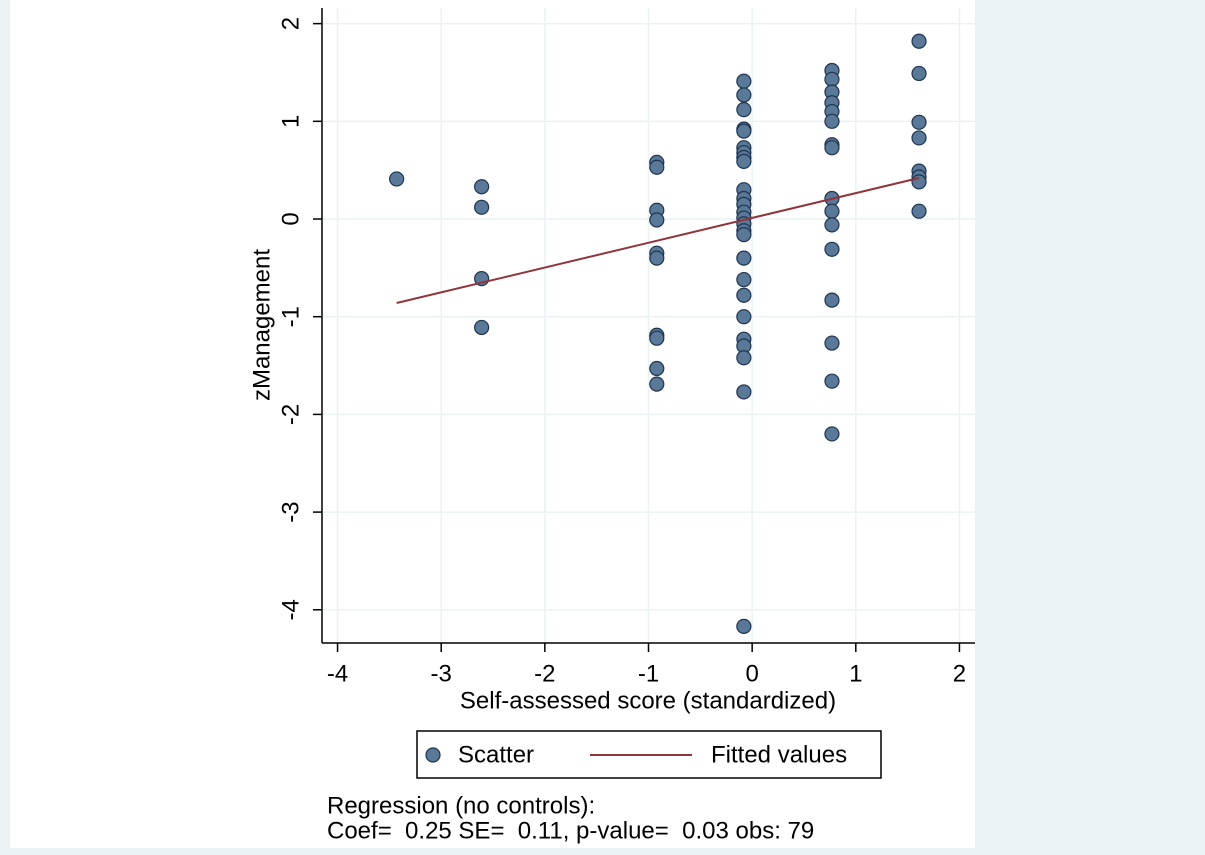  Describe the element at coordinates (779, 754) in the screenshot. I see `legend-label: Fitted values` at that location.